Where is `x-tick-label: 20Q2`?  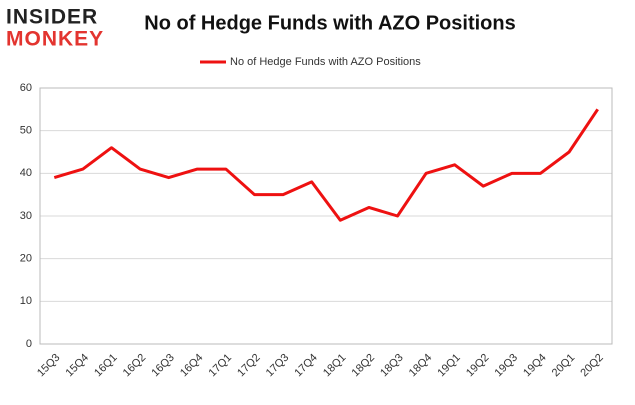 x-tick-label: 20Q2 is located at coordinates (592, 366).